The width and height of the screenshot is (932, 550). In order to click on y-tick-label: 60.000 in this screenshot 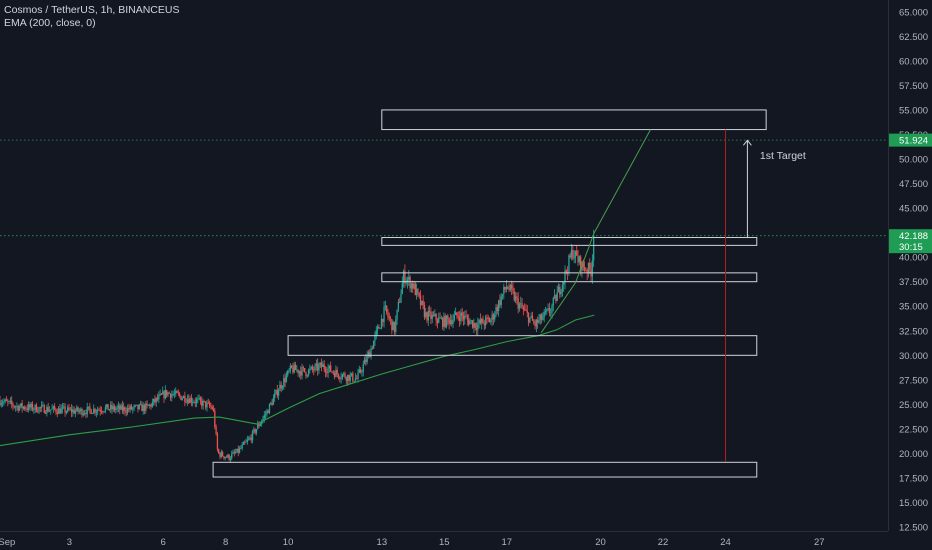, I will do `click(913, 61)`.